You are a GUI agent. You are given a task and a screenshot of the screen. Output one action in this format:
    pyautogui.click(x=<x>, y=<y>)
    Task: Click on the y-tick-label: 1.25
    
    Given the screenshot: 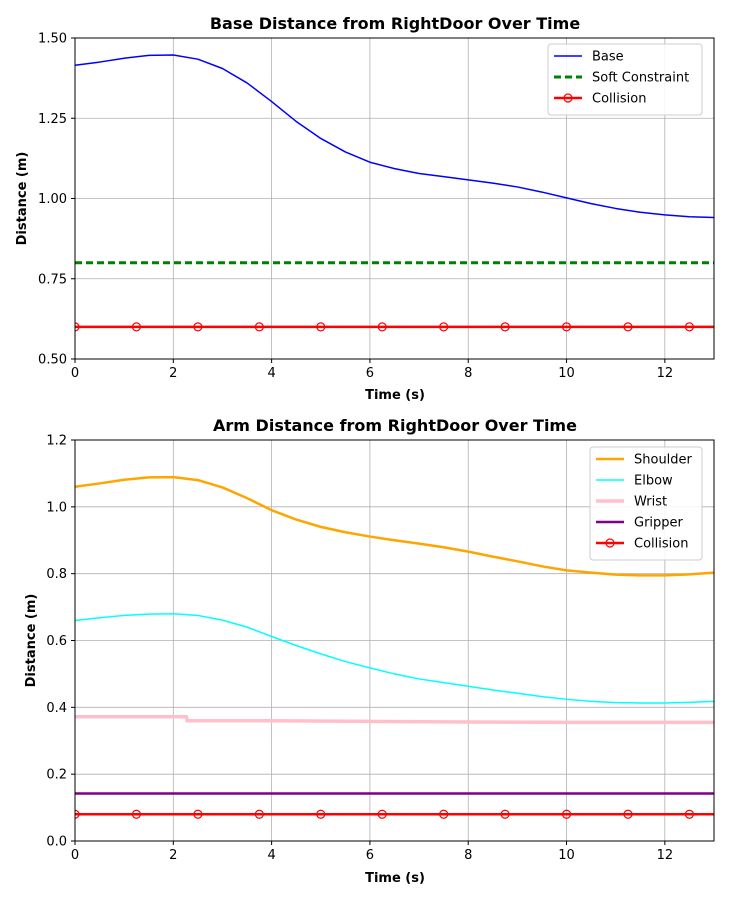 What is the action you would take?
    pyautogui.click(x=52, y=119)
    